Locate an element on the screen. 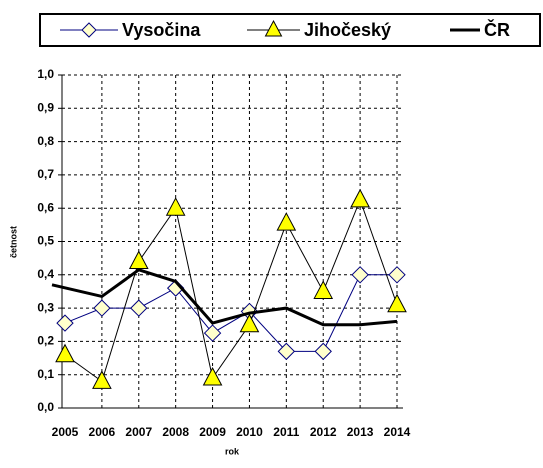 The width and height of the screenshot is (543, 468). y-tick-label: 0,6 is located at coordinates (45, 207).